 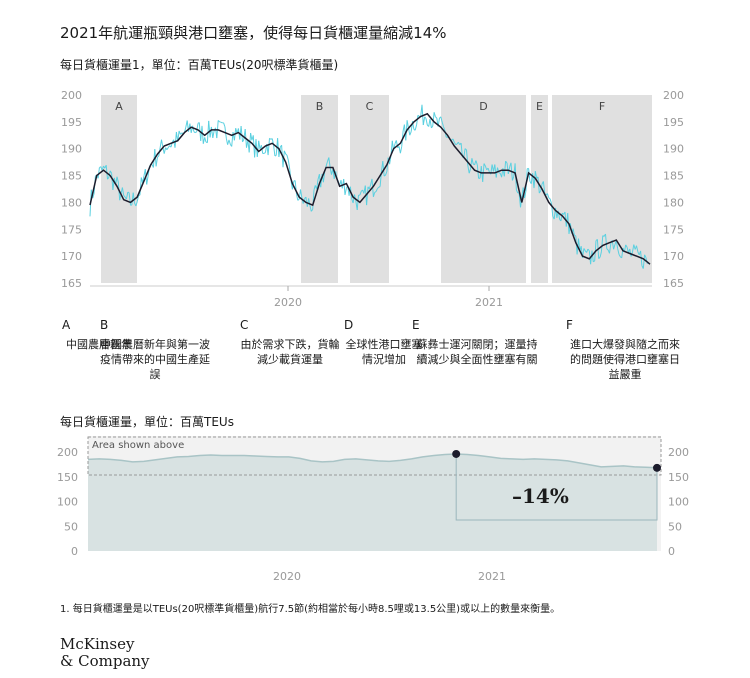 I want to click on y-tick-left: 170, so click(x=71, y=256).